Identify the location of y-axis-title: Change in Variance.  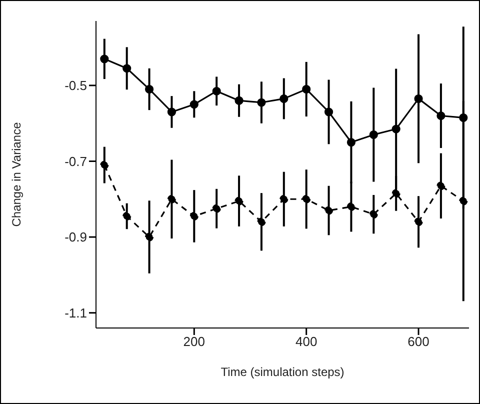
(16, 174).